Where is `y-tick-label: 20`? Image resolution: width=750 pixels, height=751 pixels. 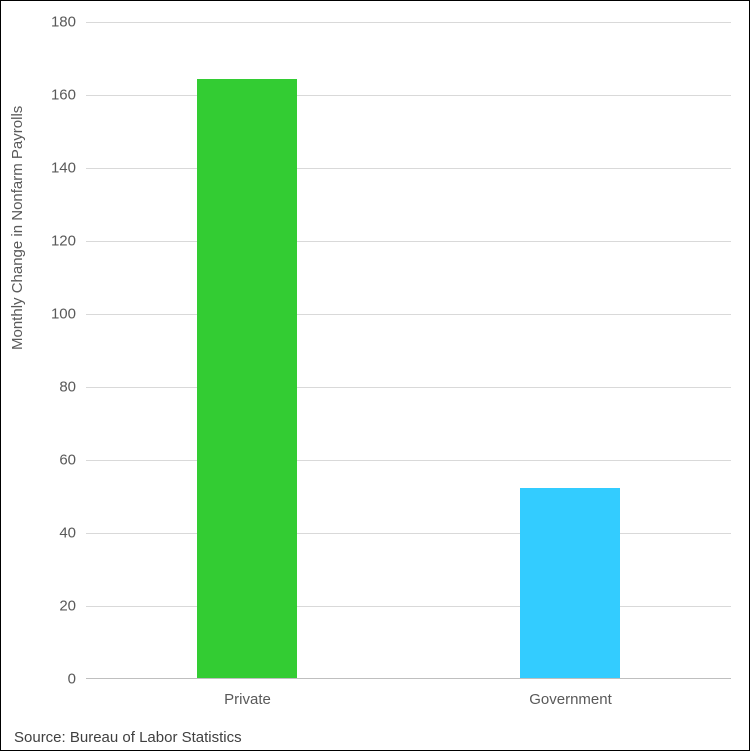
y-tick-label: 20 is located at coordinates (67, 606).